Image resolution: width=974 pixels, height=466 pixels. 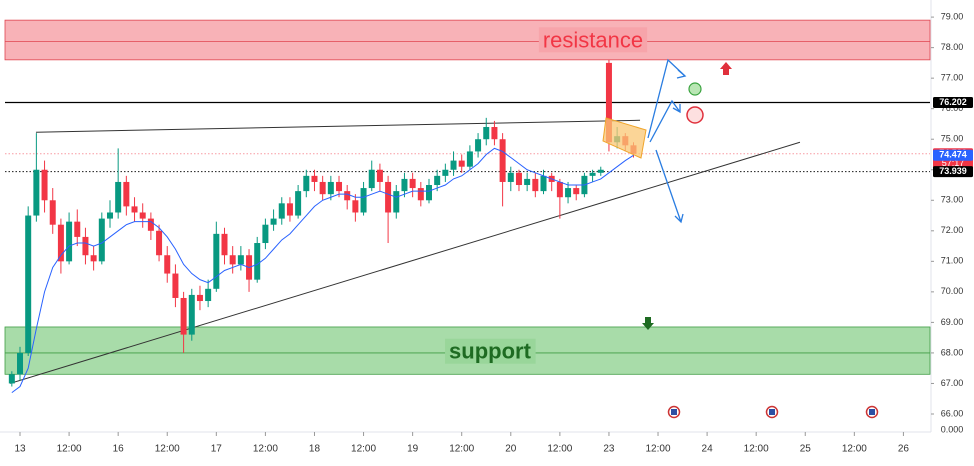 What do you see at coordinates (952, 352) in the screenshot?
I see `y-tick-label: 68.00` at bounding box center [952, 352].